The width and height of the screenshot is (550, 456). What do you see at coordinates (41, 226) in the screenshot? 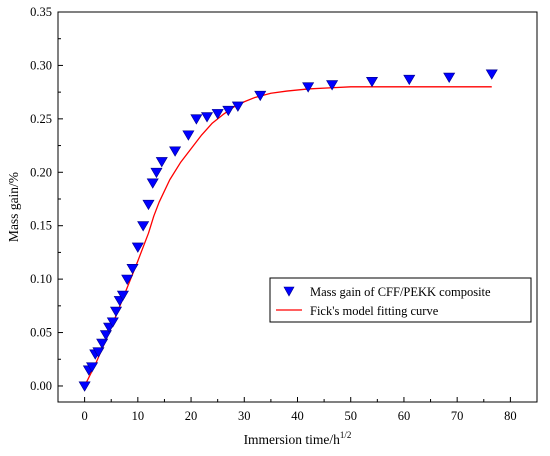
I see `y-tick-label: 0.15` at bounding box center [41, 226].